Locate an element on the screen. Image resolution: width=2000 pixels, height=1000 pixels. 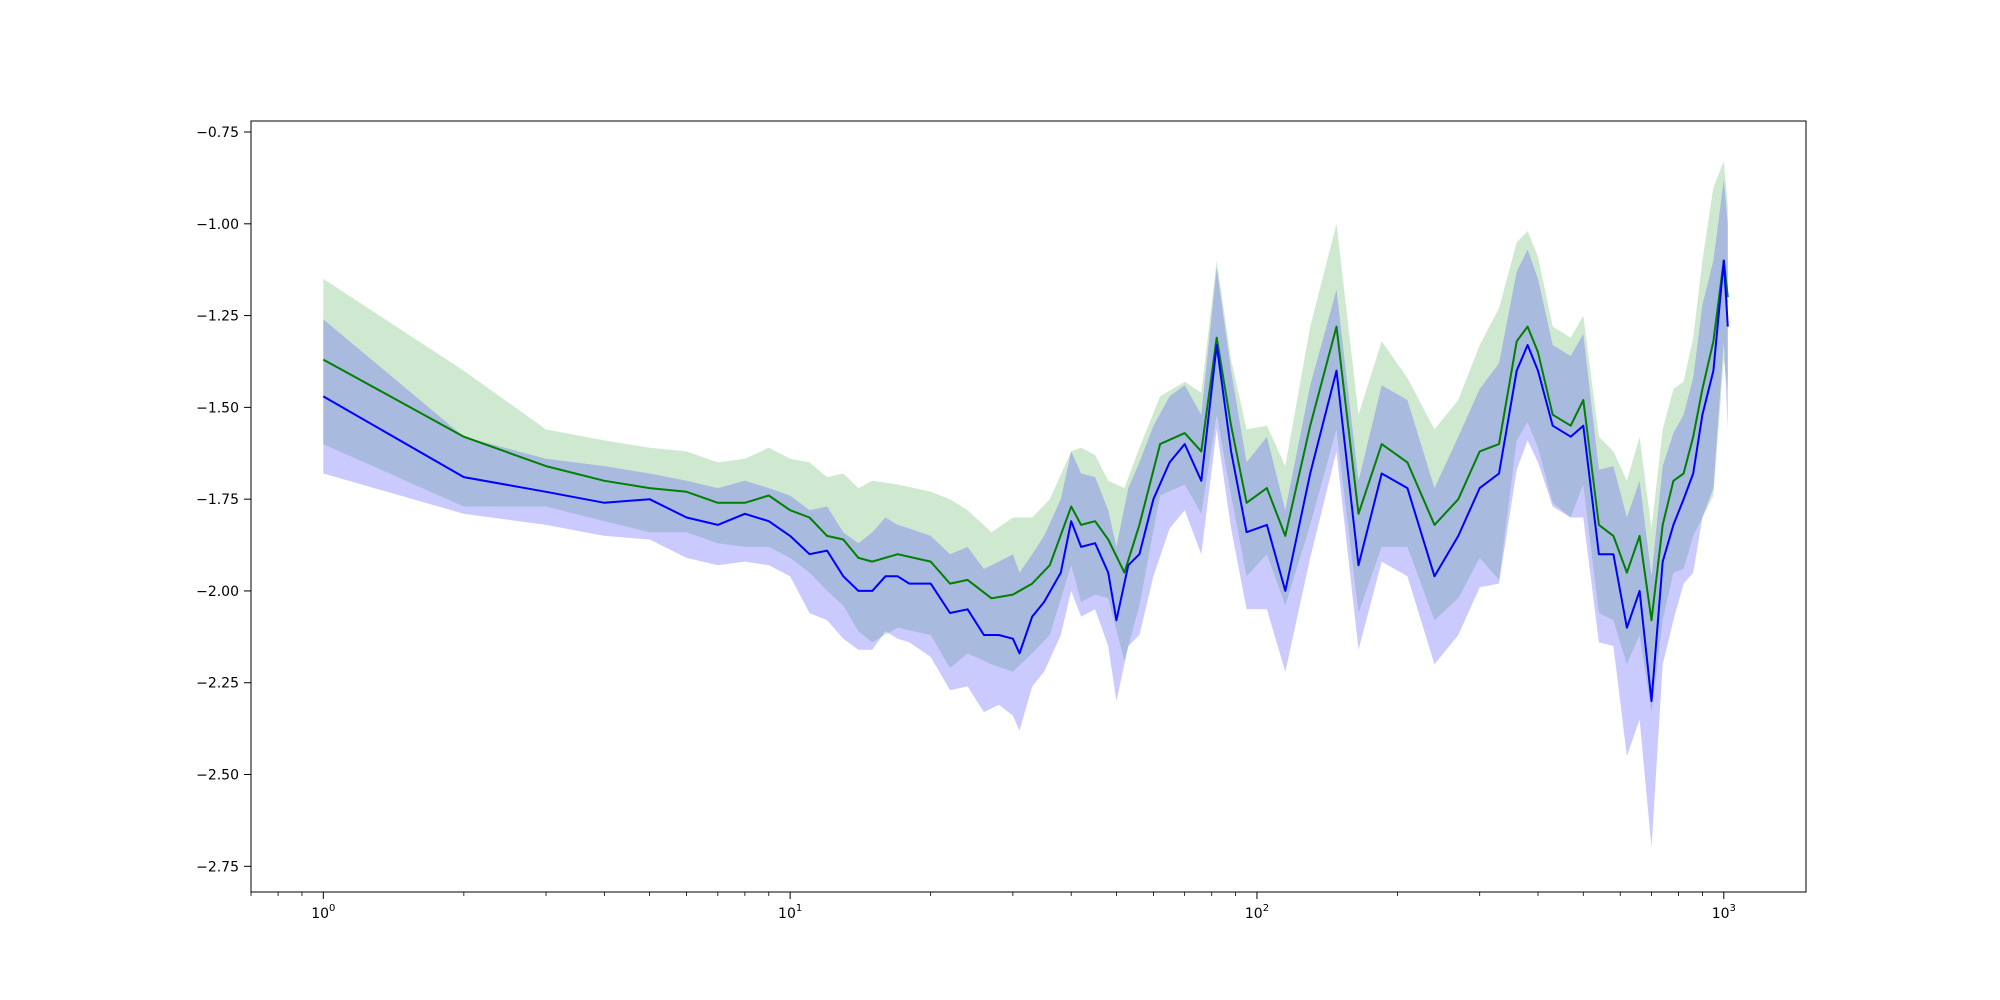
x-tick-label-exponent: 3 is located at coordinates (1733, 908).